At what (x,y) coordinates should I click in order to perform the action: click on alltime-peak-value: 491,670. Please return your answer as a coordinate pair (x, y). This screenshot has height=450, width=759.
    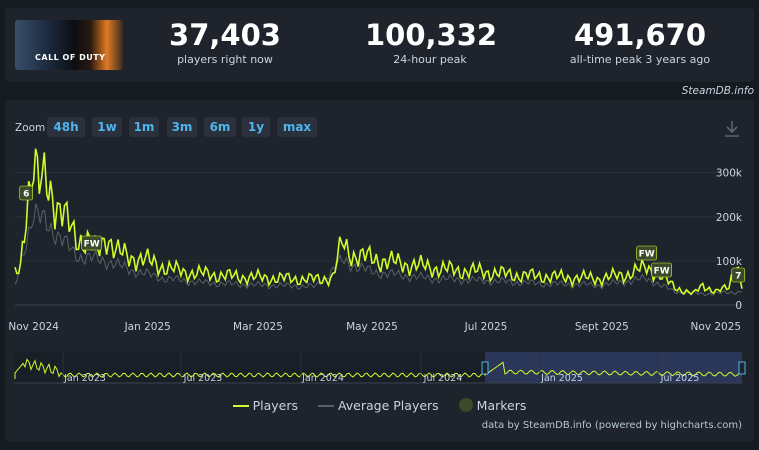
    Looking at the image, I should click on (640, 35).